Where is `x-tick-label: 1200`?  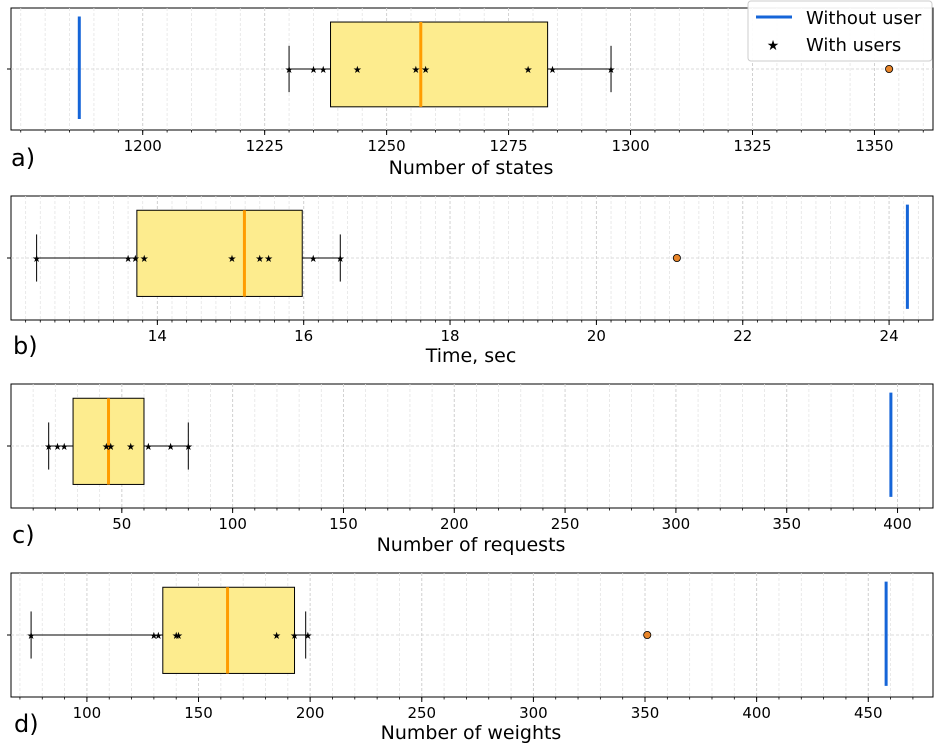 x-tick-label: 1200 is located at coordinates (143, 146).